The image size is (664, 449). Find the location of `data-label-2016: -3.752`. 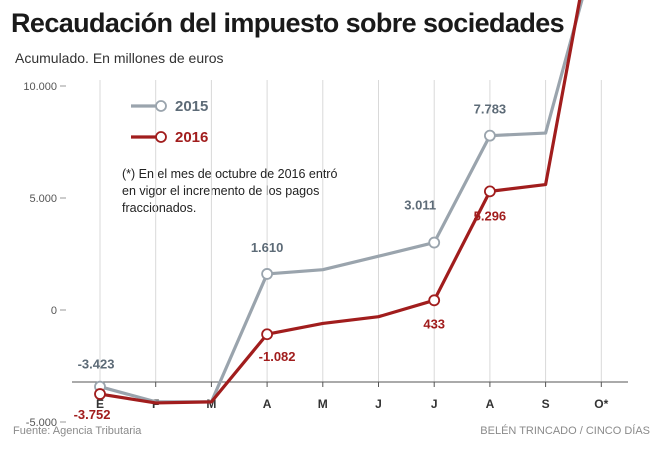

data-label-2016: -3.752 is located at coordinates (92, 414).